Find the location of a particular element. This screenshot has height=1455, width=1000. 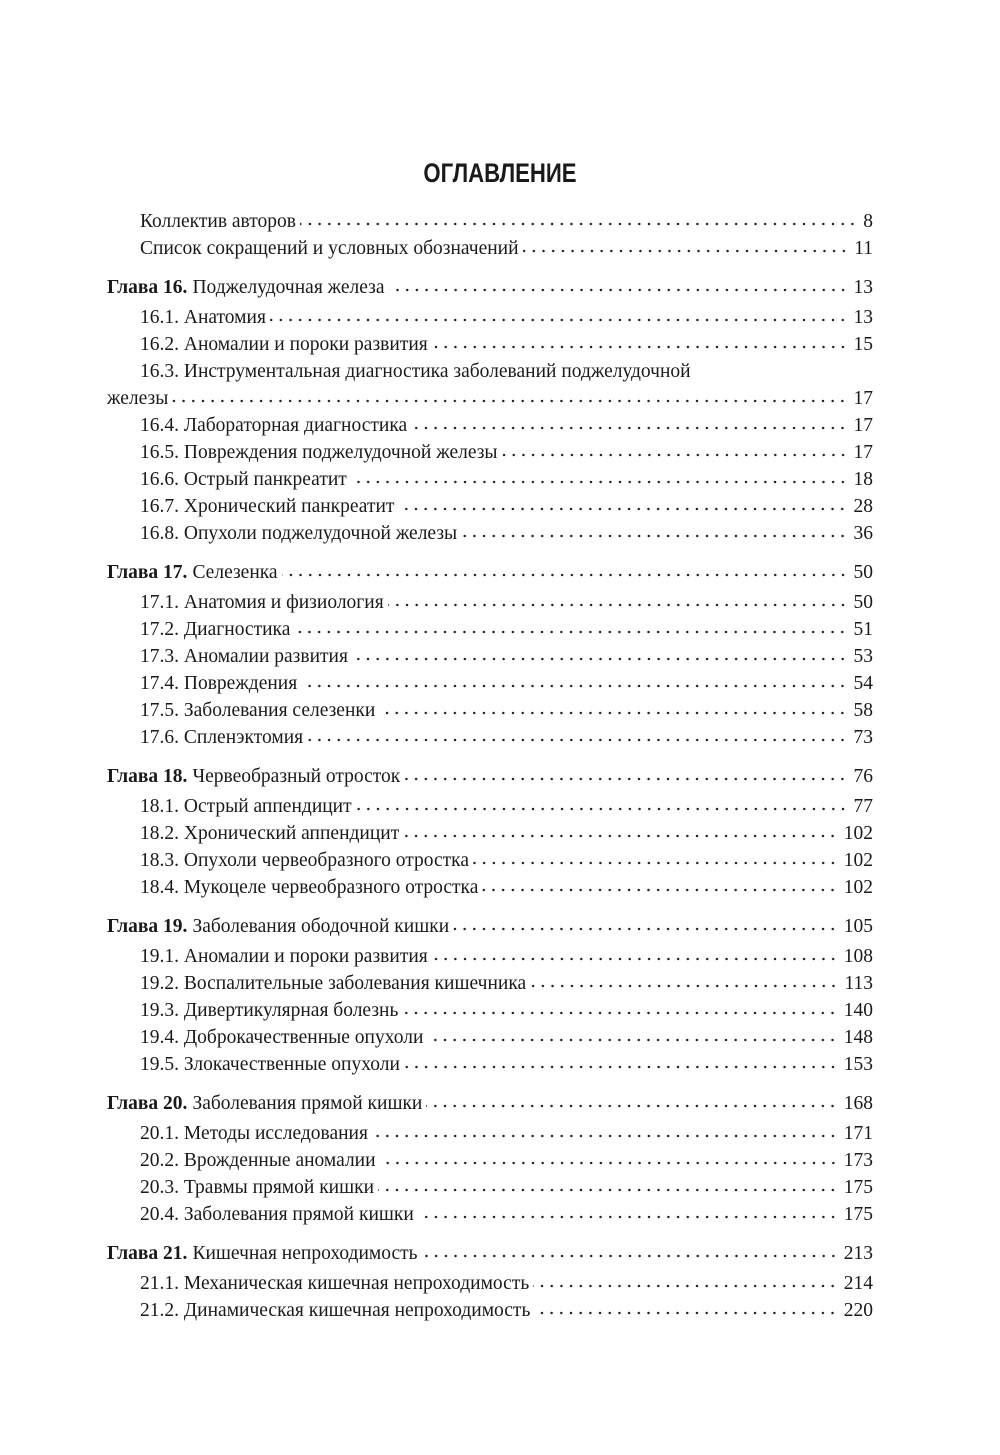

toc-entry: 19.3. Дивертикулярная болезнь 140 is located at coordinates (490, 1010).